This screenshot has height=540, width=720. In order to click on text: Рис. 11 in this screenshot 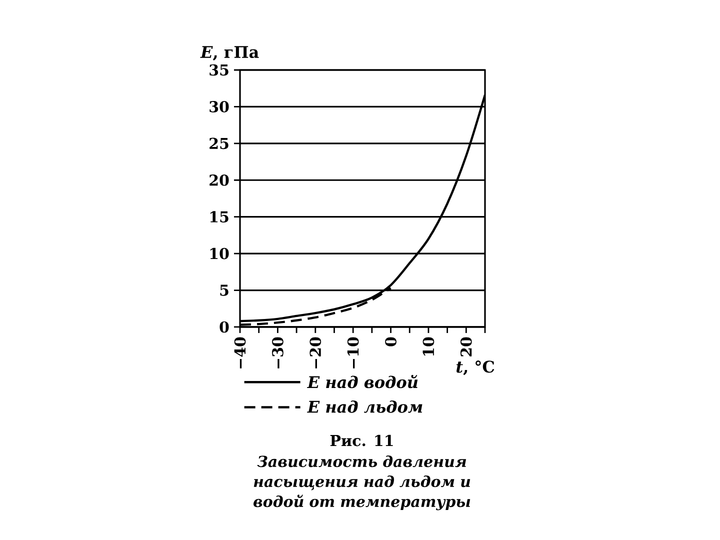, I will do `click(361, 440)`.